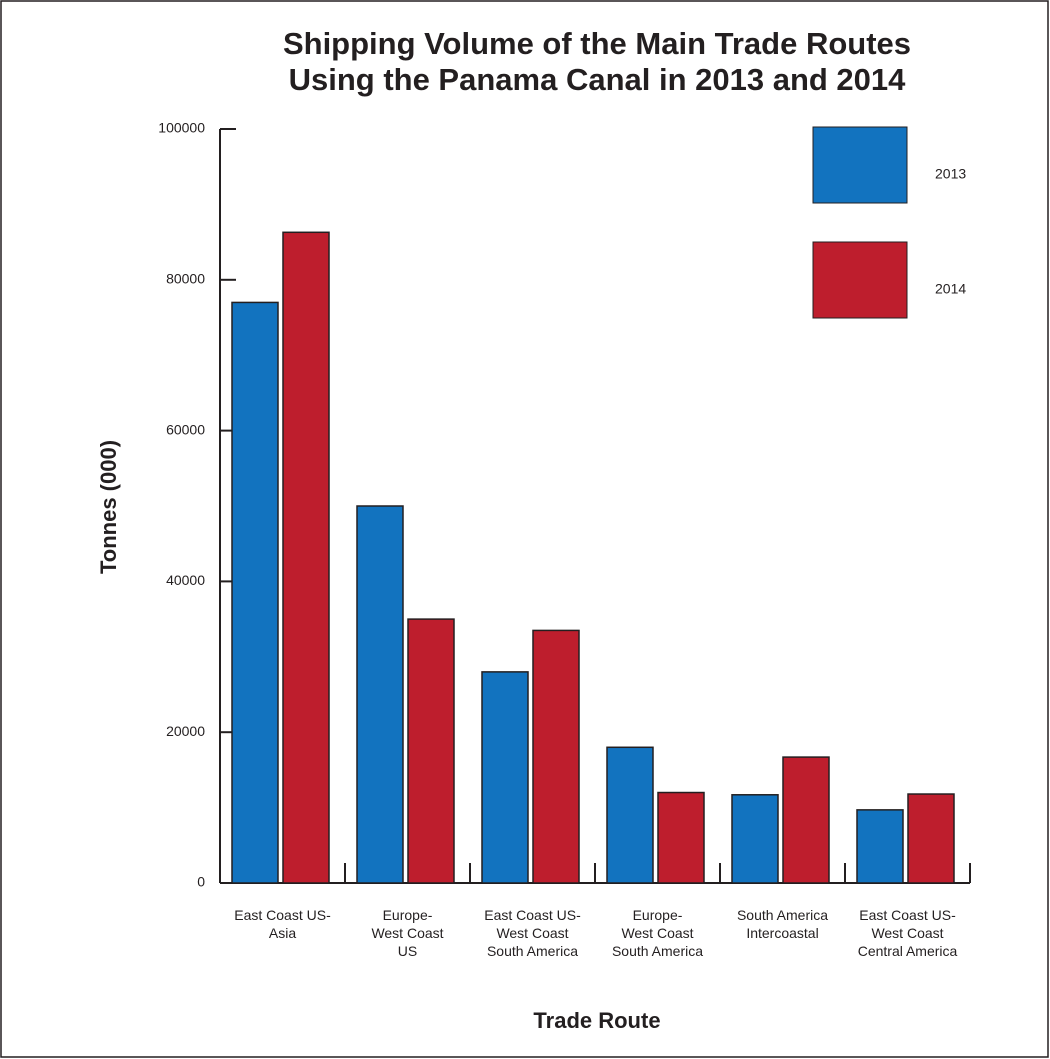 This screenshot has width=1050, height=1059. I want to click on legend-label: 2013, so click(950, 174).